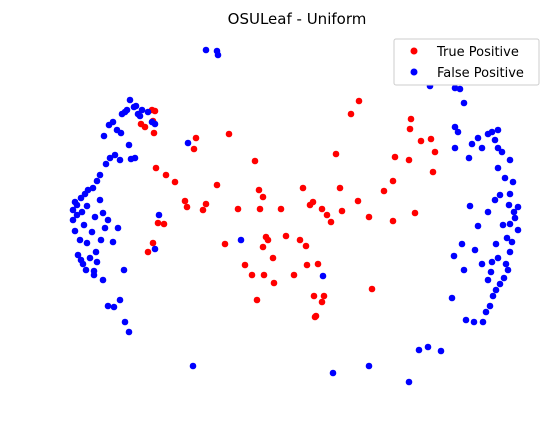 The width and height of the screenshot is (558, 435). What do you see at coordinates (297, 19) in the screenshot?
I see `chart-title: OSULeaf - Uniform` at bounding box center [297, 19].